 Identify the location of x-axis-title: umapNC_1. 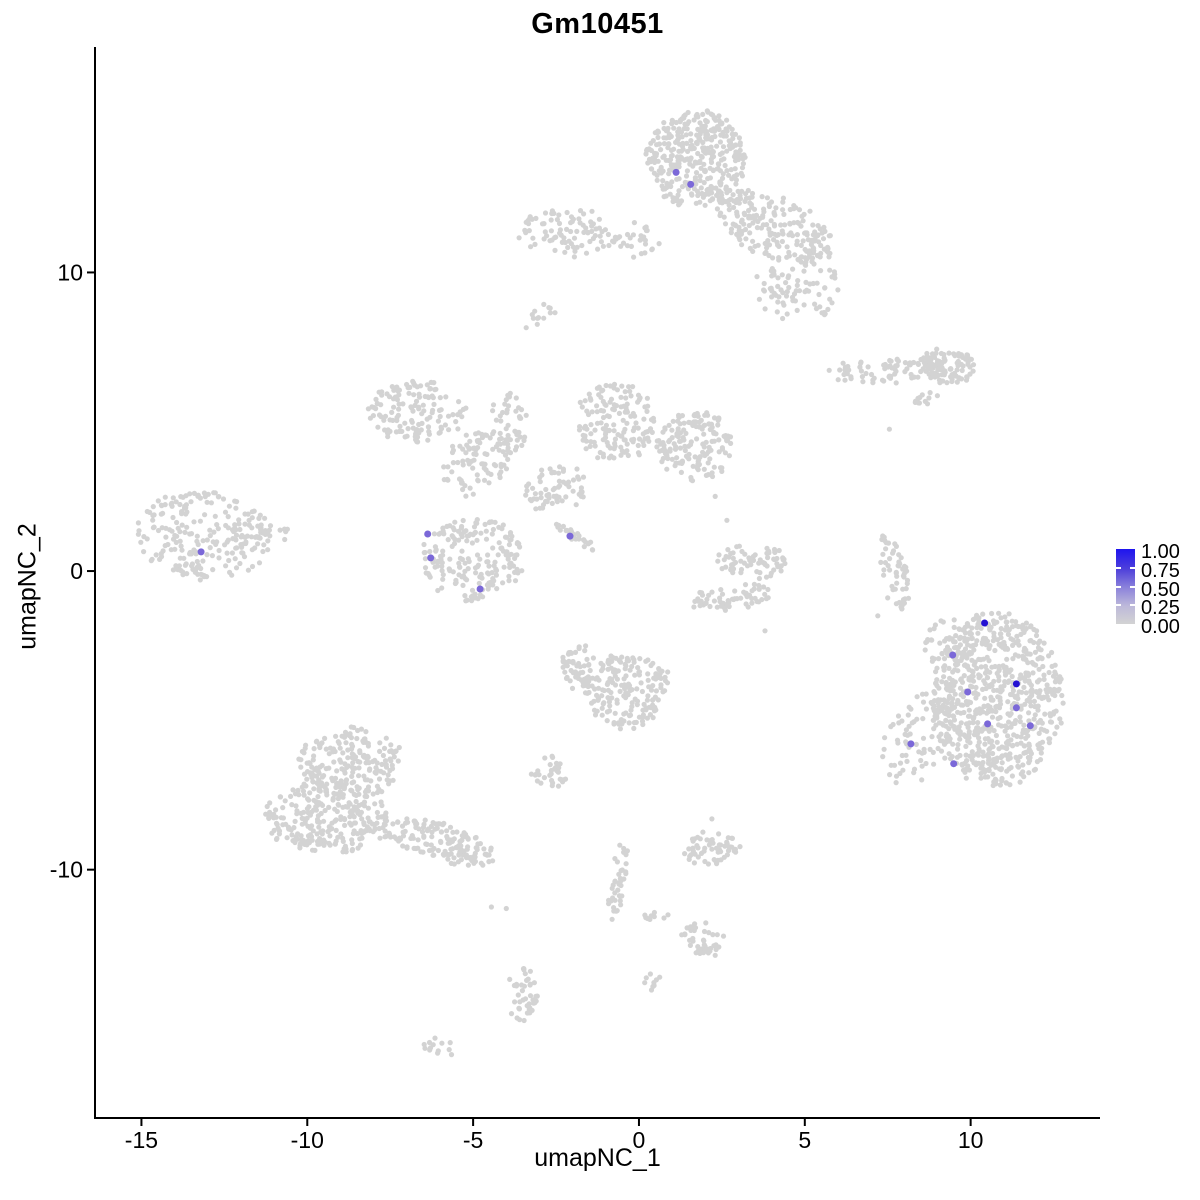
(597, 1158).